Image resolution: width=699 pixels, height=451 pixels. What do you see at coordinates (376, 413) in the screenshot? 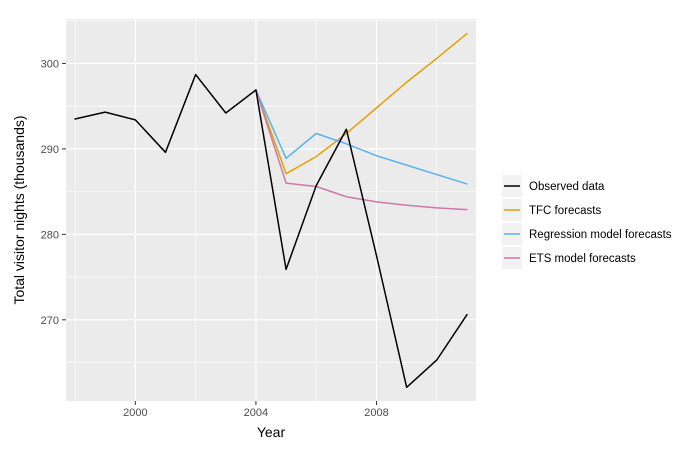
I see `x-tick-label: 2008` at bounding box center [376, 413].